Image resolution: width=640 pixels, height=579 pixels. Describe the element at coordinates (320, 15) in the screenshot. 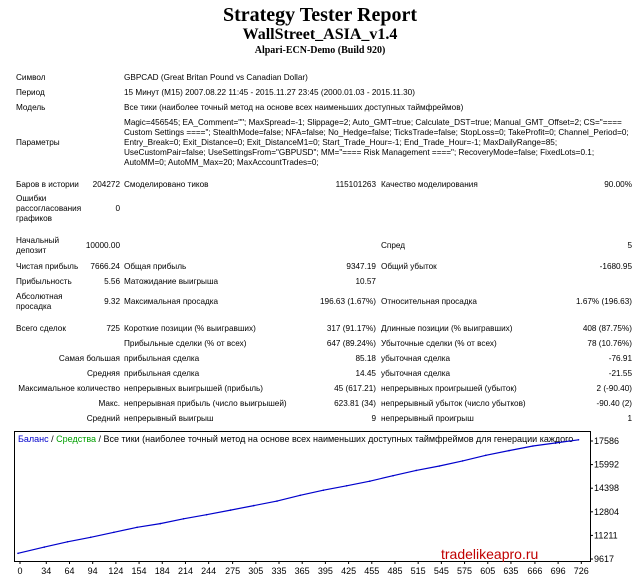

I see `report-title: Strategy Tester Report` at that location.